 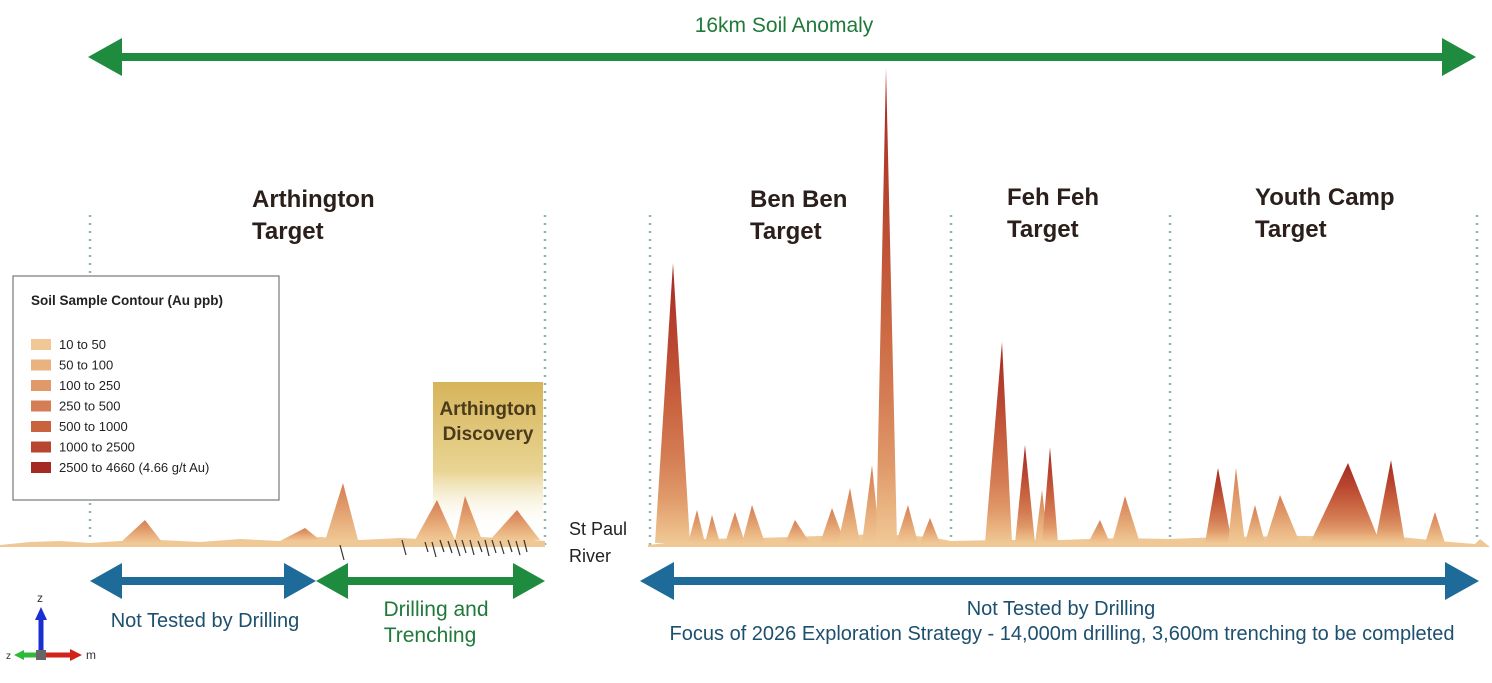 What do you see at coordinates (51, 626) in the screenshot?
I see `axis-triad: z m z` at bounding box center [51, 626].